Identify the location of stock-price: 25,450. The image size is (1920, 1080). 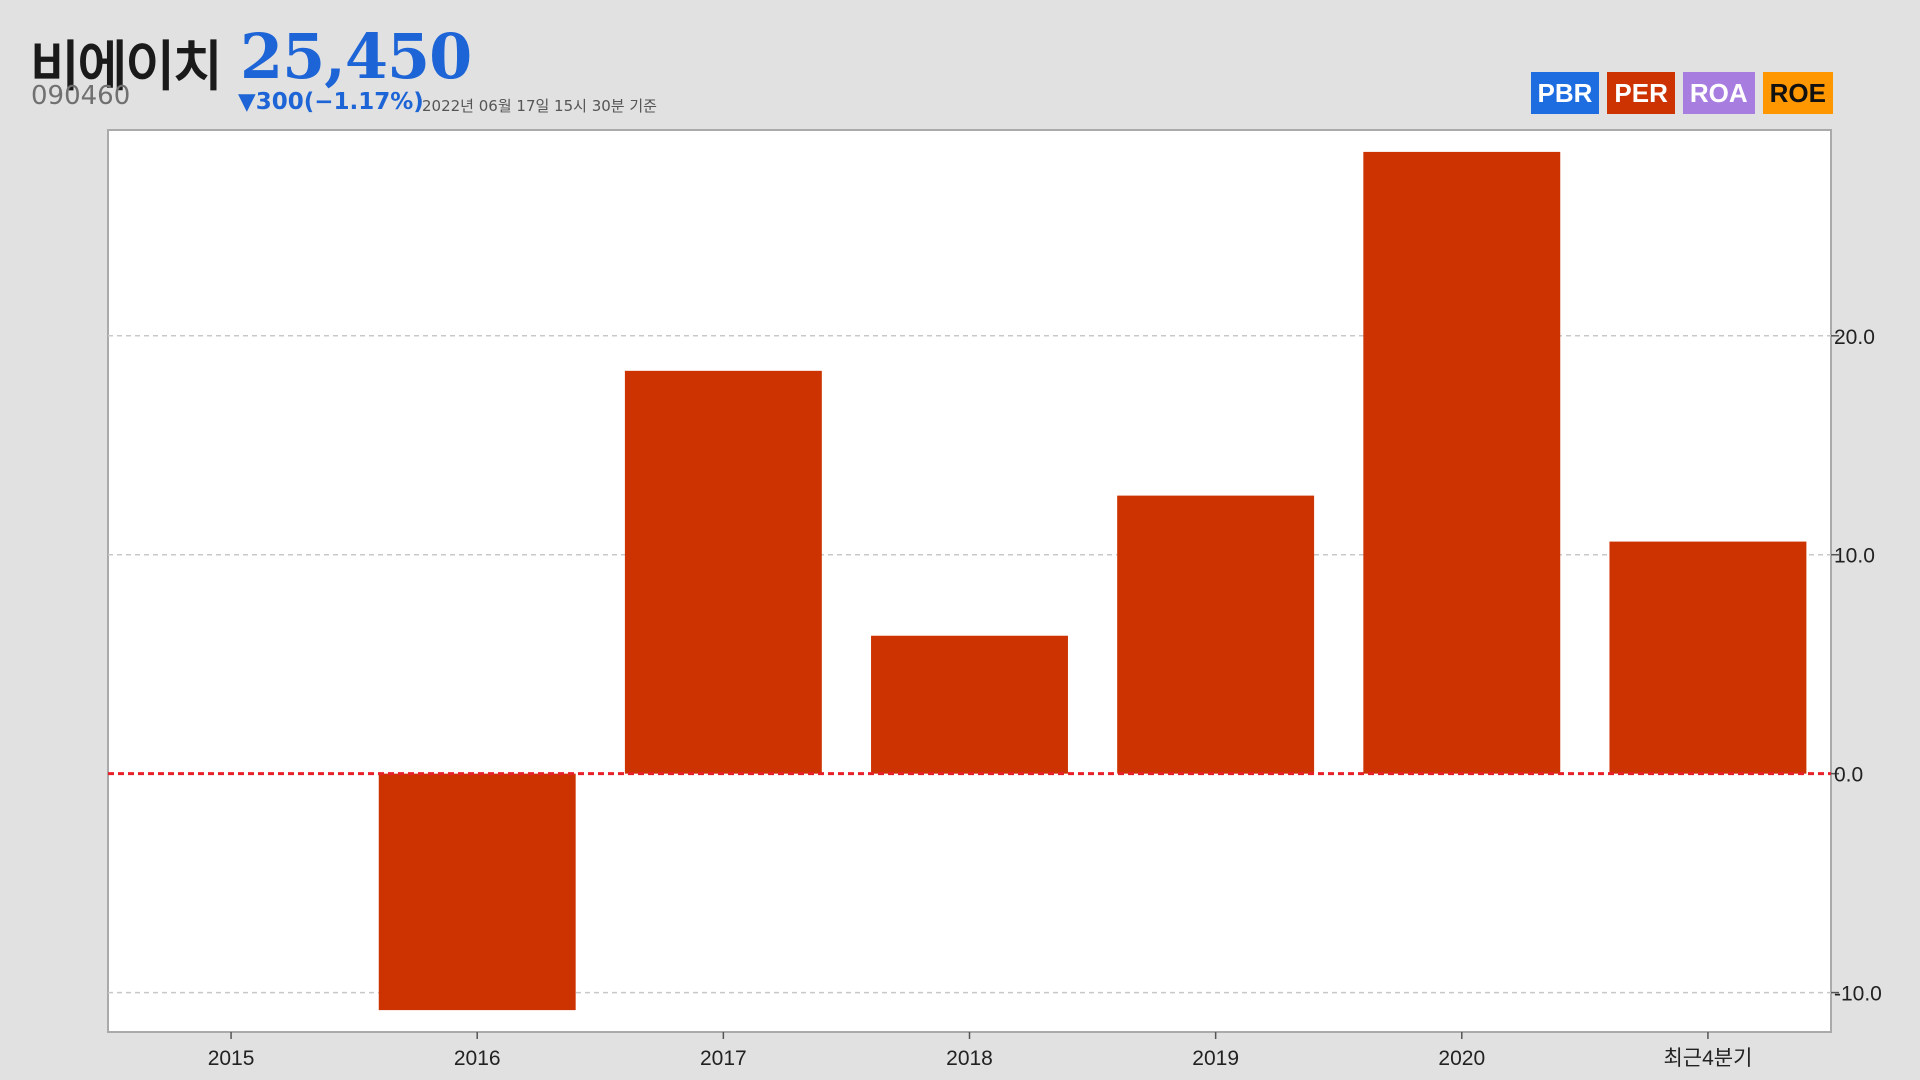
(356, 56).